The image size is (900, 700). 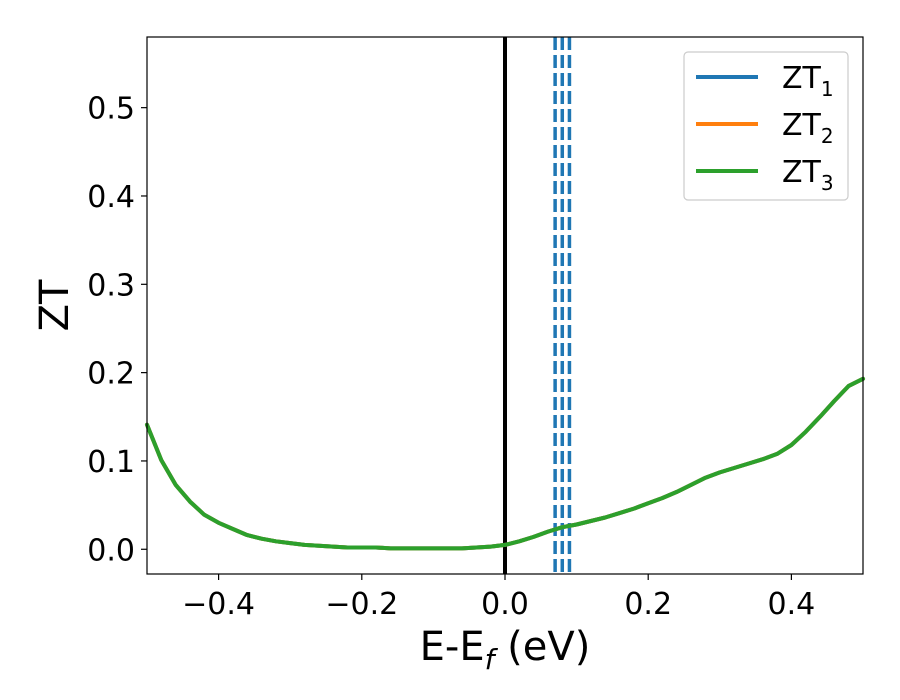 I want to click on y-tick-label: 0.3, so click(x=111, y=285).